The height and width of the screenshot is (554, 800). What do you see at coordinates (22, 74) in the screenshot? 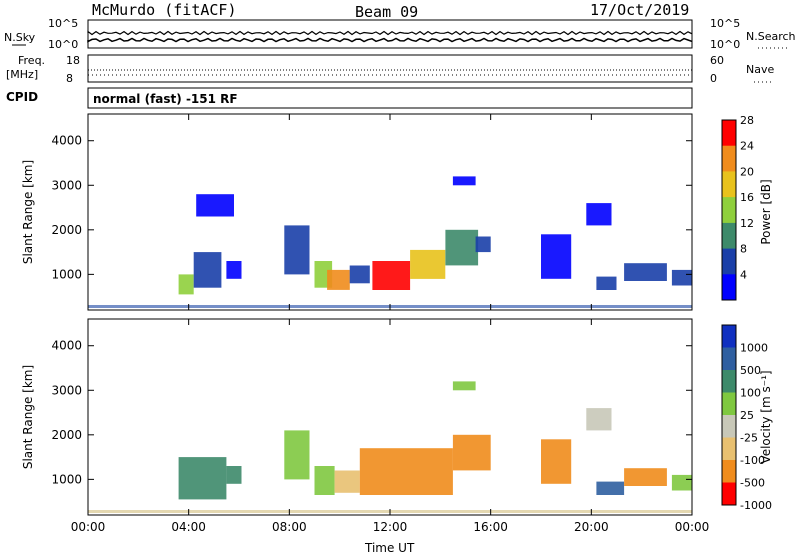
I see `freq-unit-label: [MHz]` at bounding box center [22, 74].